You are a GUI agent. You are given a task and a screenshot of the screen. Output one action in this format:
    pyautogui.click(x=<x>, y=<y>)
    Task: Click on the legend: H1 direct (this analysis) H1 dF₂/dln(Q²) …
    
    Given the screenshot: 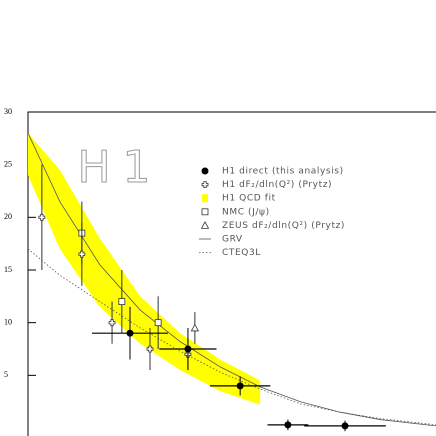 What is the action you would take?
    pyautogui.click(x=272, y=212)
    